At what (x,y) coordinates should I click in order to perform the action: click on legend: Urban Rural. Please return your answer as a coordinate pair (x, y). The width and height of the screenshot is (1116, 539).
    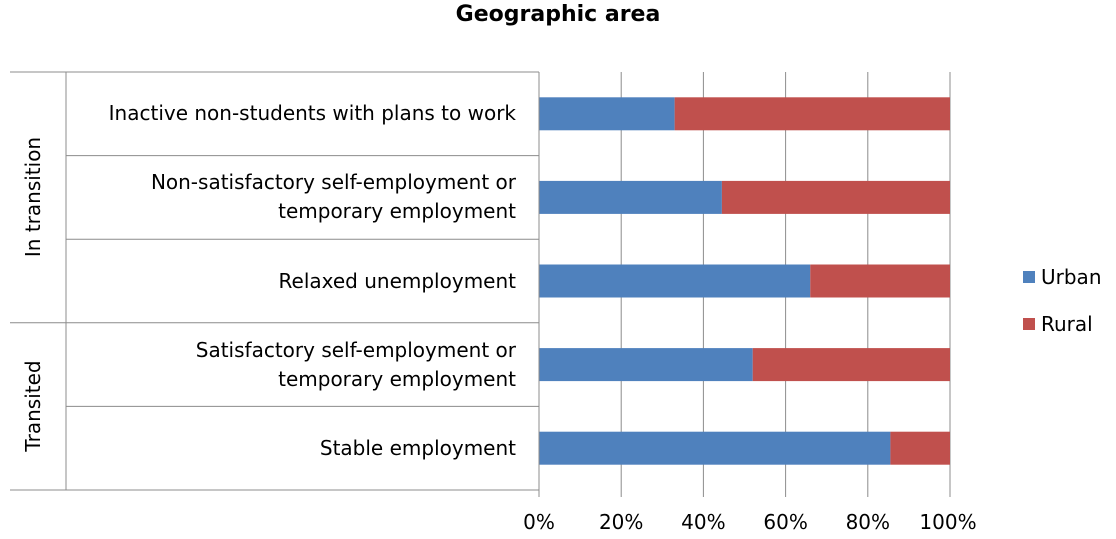
    Looking at the image, I should click on (1062, 309).